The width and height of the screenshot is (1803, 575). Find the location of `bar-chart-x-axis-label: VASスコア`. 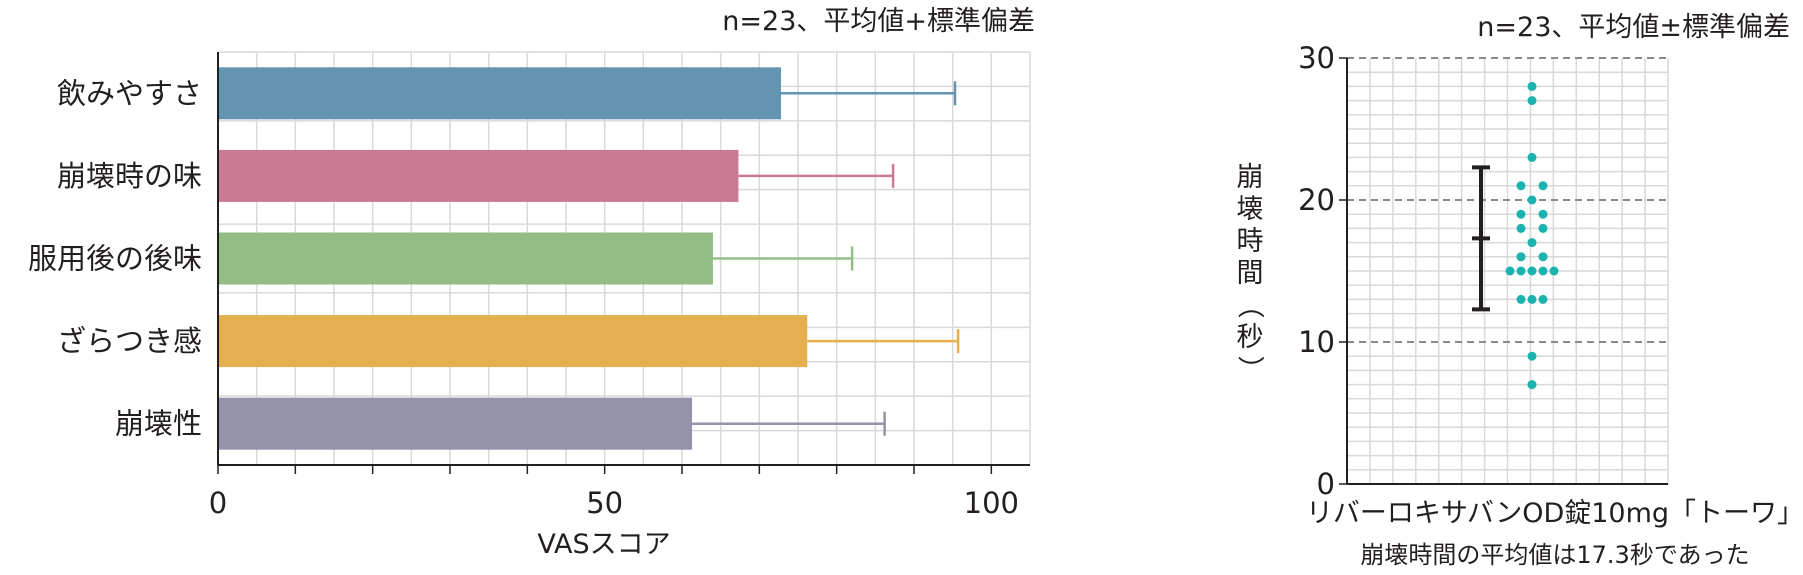

bar-chart-x-axis-label: VASスコア is located at coordinates (603, 544).